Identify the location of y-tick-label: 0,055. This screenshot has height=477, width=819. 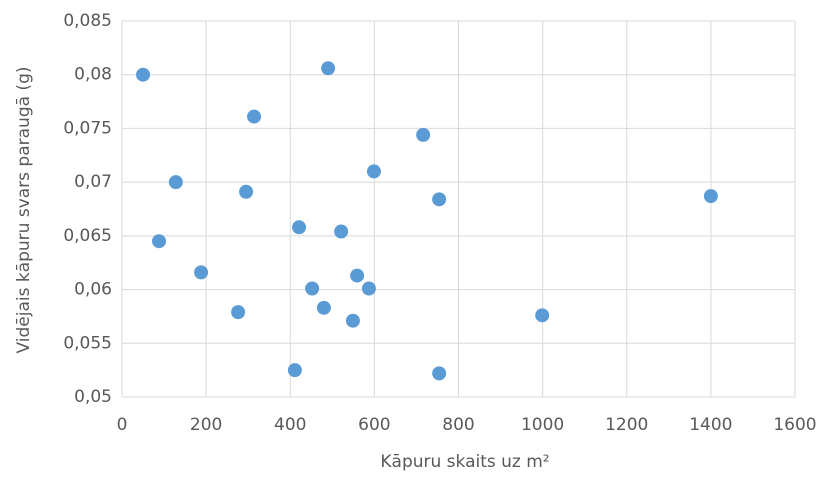
(87, 343).